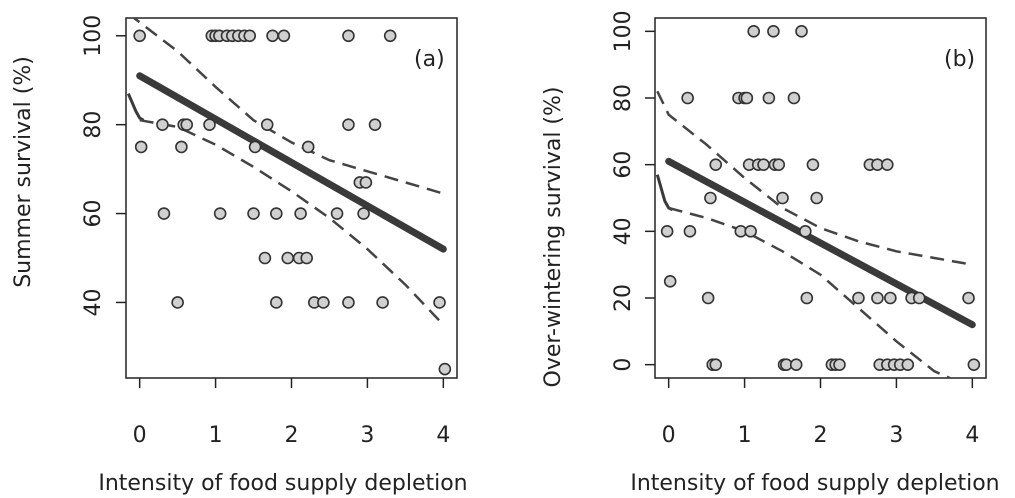 This screenshot has width=1015, height=498. I want to click on panel-b-x-tick-label: 2, so click(821, 435).